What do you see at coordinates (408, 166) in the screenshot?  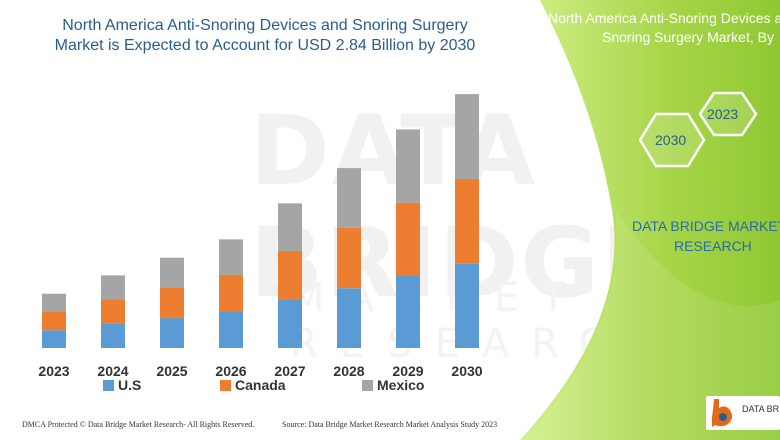 I see `bar-mexico-2029` at bounding box center [408, 166].